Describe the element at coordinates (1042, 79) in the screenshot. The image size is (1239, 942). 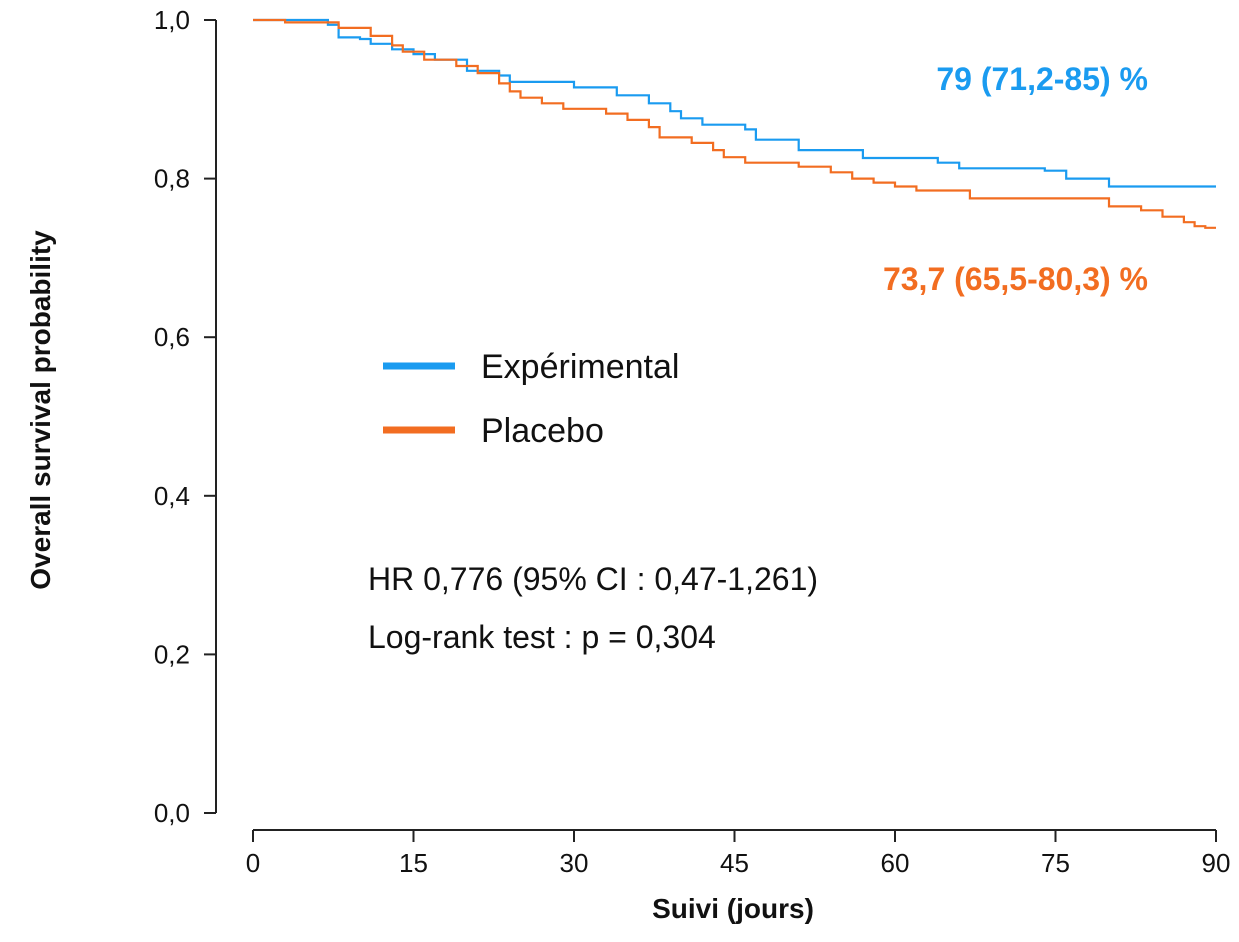
I see `experimental-end-label: 79 (71,2-85) %` at that location.